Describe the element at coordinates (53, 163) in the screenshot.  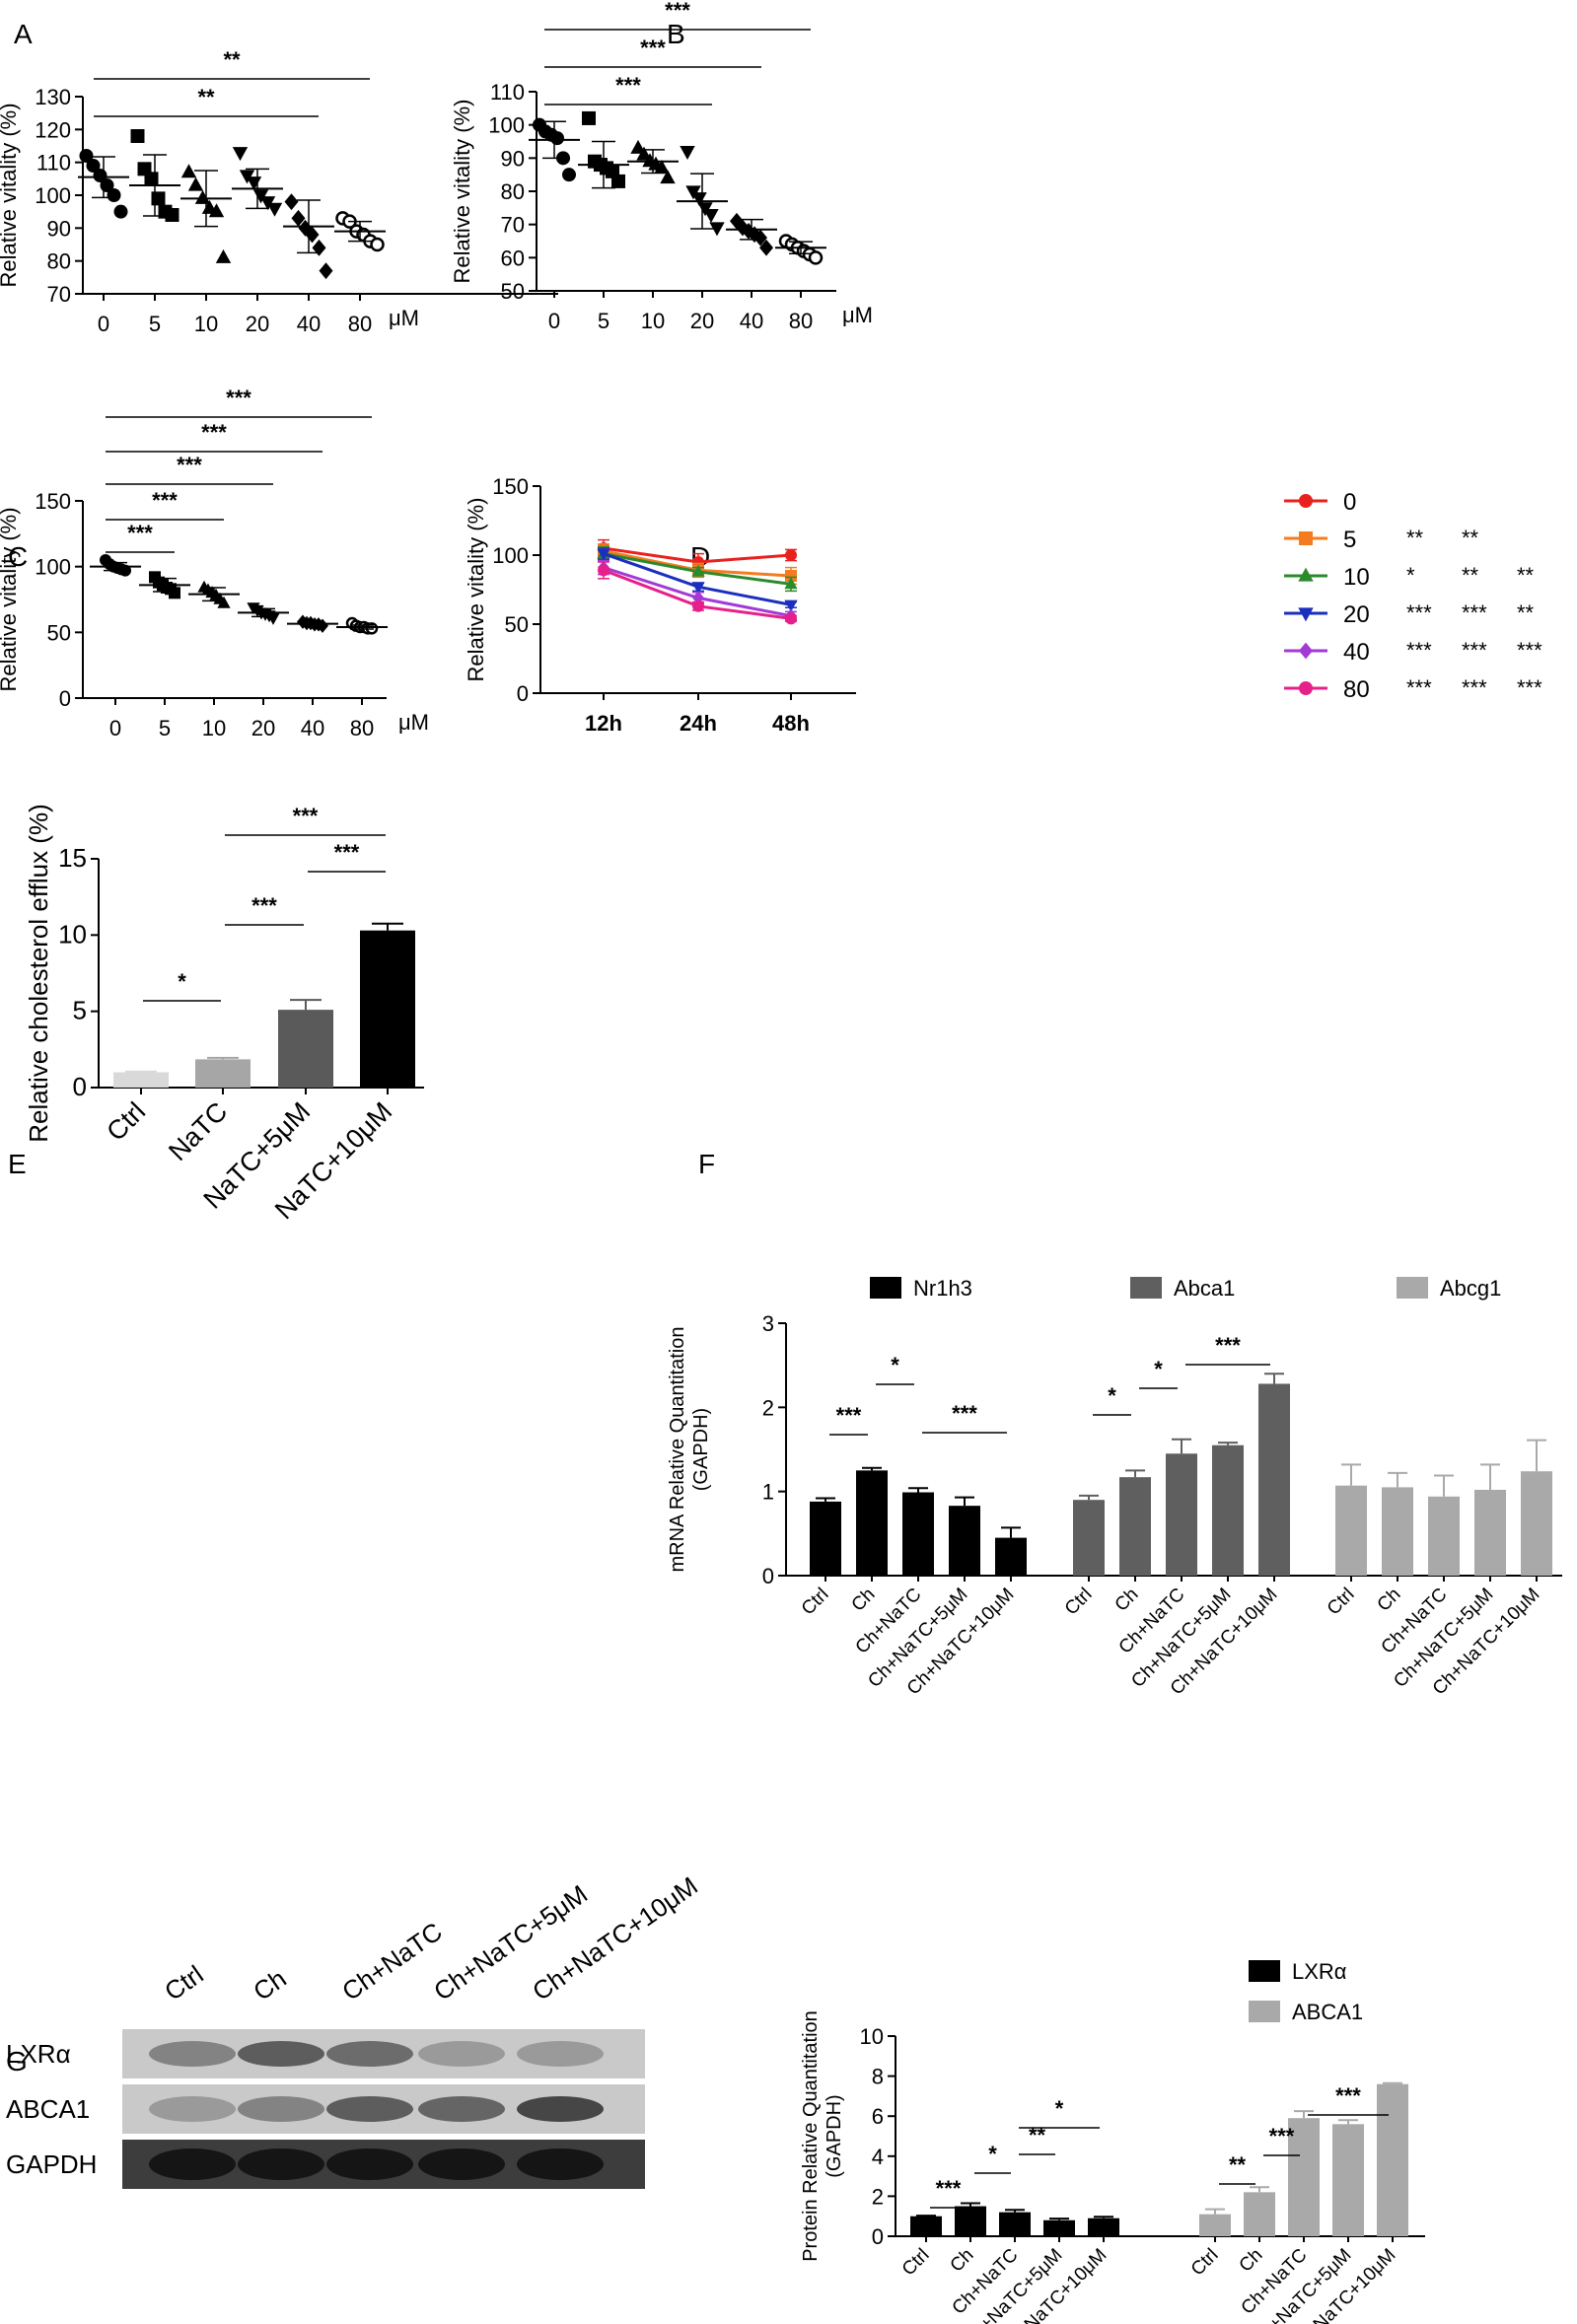
I see `panel-a-y-tick-label: 110` at that location.